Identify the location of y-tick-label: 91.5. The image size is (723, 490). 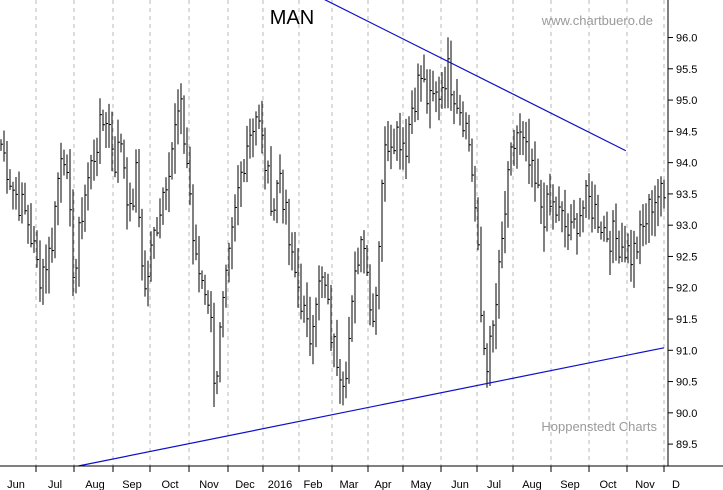
(686, 320).